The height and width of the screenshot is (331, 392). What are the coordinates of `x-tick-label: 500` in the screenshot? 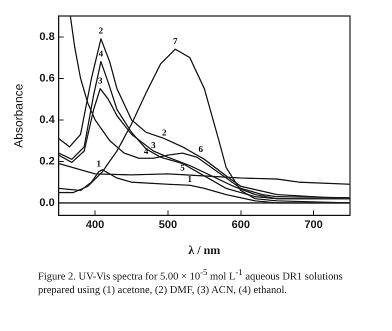 It's located at (168, 225).